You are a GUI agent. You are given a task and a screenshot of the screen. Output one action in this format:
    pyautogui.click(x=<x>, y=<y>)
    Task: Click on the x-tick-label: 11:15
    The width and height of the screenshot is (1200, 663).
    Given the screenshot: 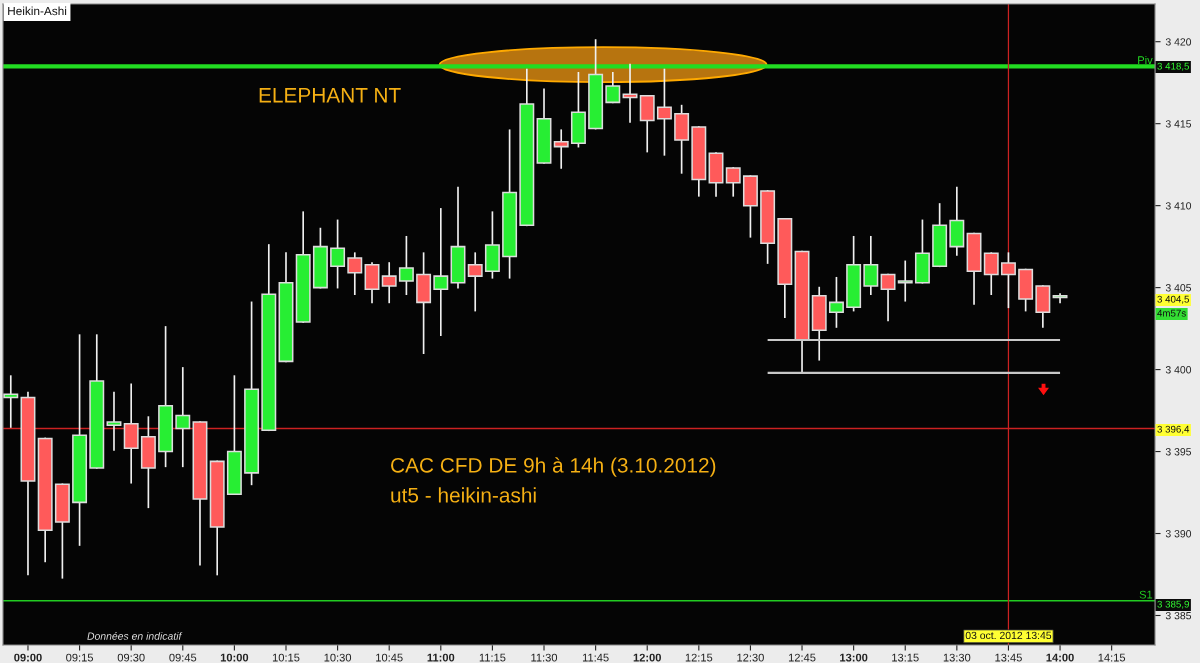 What is the action you would take?
    pyautogui.click(x=492, y=657)
    